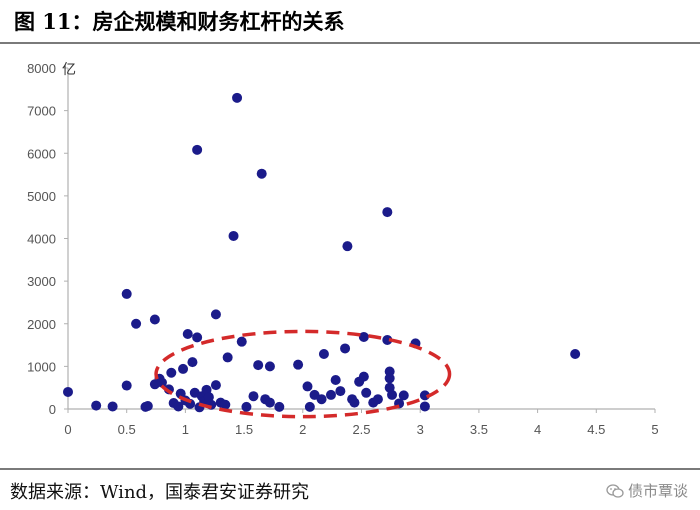 The height and width of the screenshot is (510, 700). What do you see at coordinates (537, 429) in the screenshot?
I see `x-tick-label: 4` at bounding box center [537, 429].